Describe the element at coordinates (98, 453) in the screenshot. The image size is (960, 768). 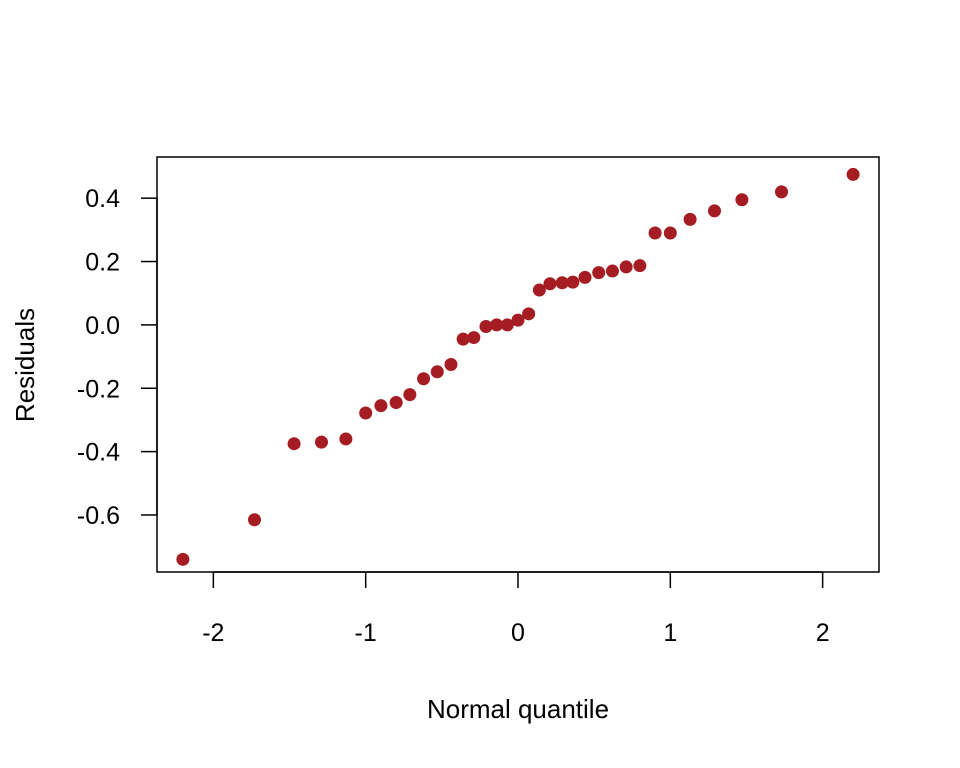
I see `y-tick-label: -0.4` at that location.